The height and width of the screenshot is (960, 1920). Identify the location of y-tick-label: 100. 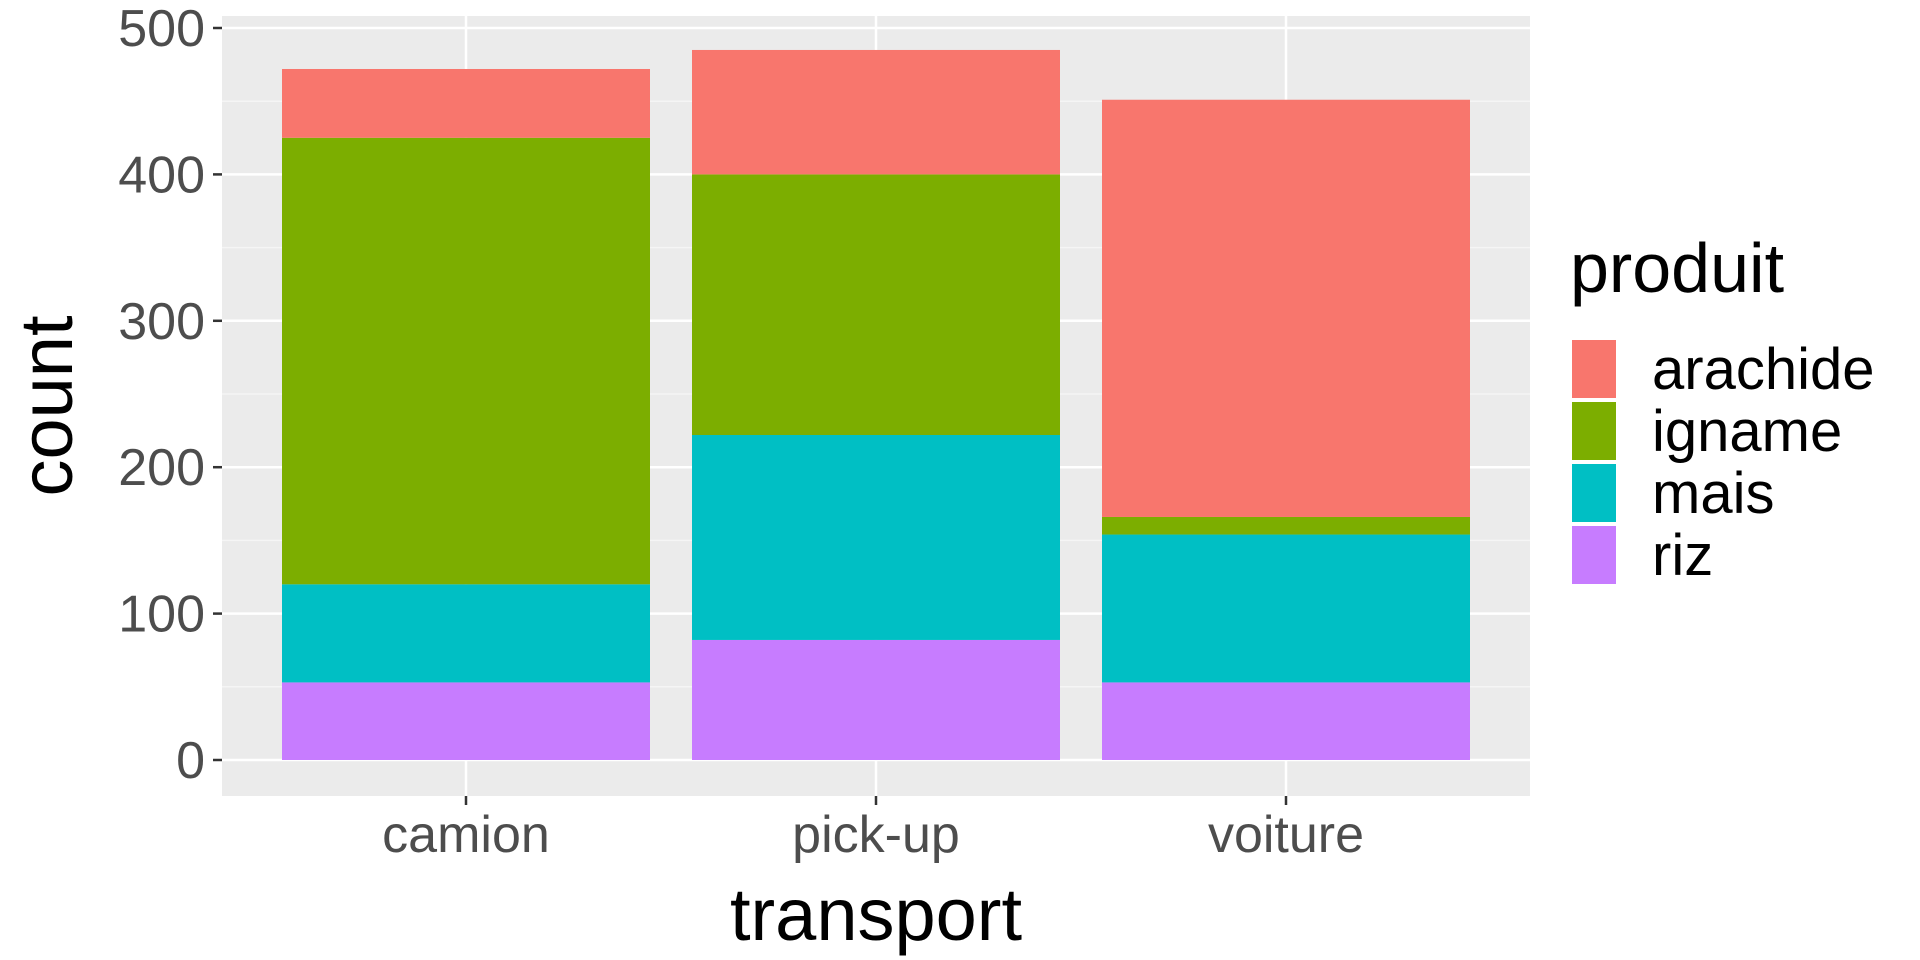
(161, 615).